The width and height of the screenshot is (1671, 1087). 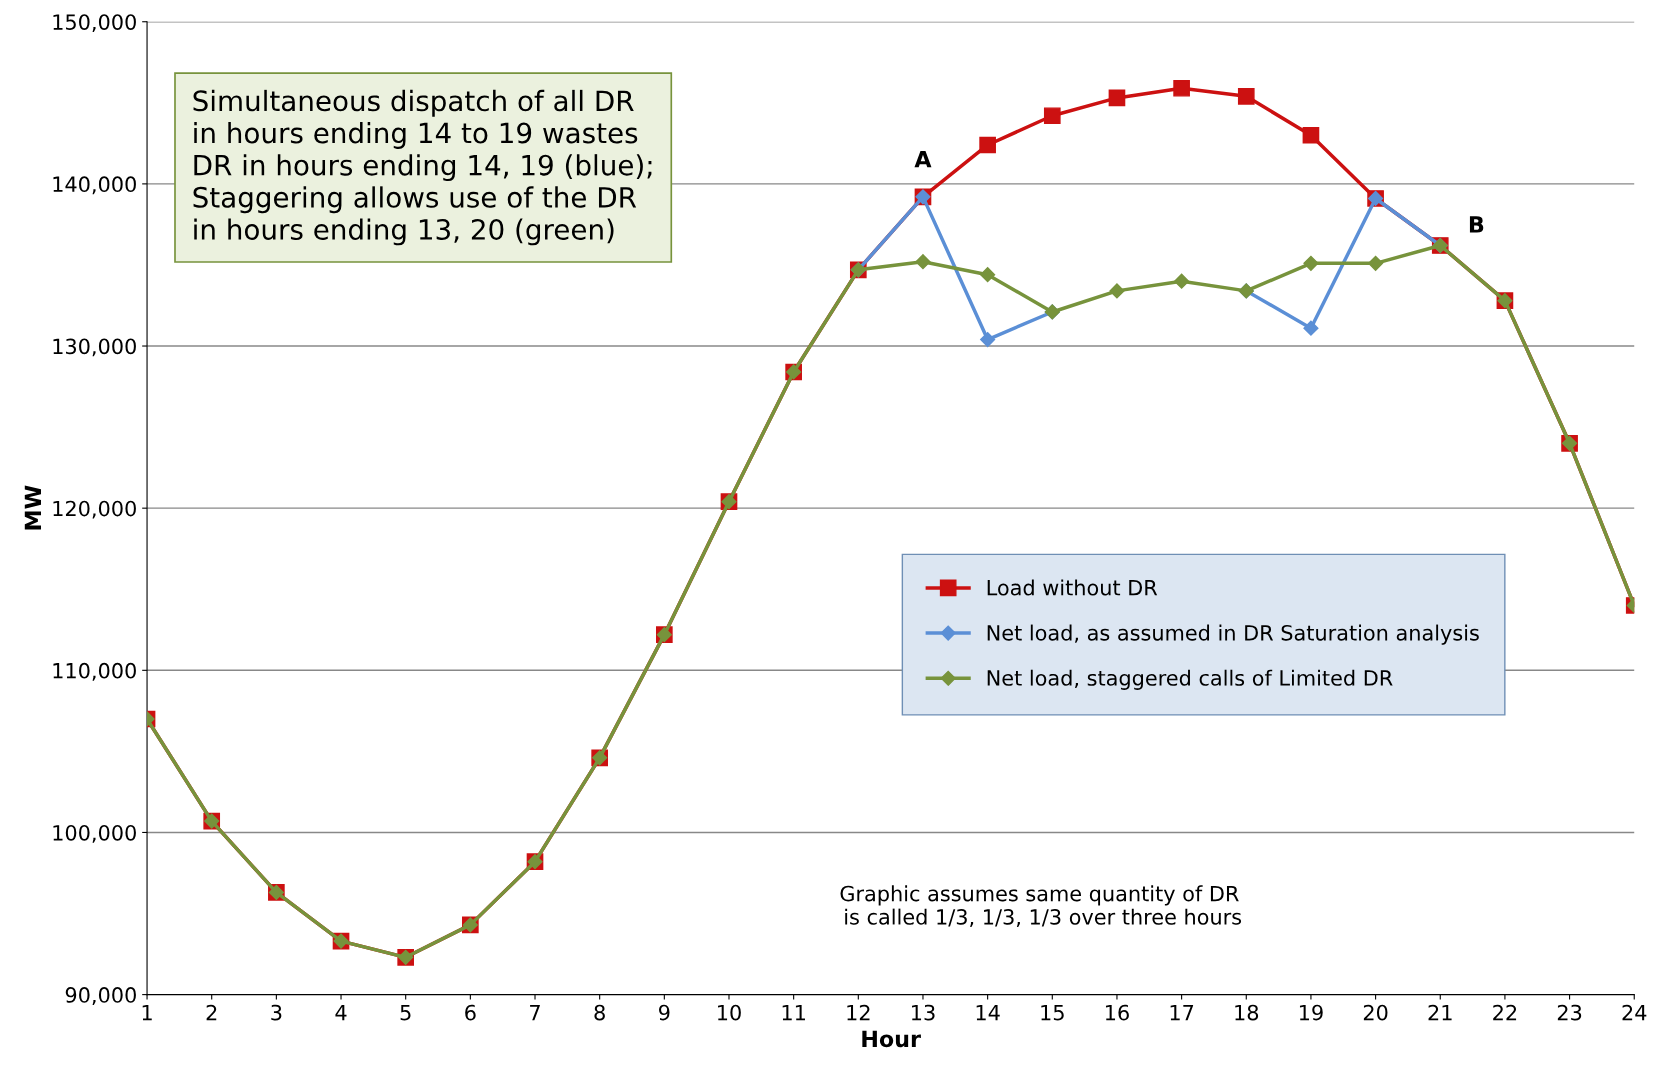 What do you see at coordinates (94, 347) in the screenshot?
I see `y-tick-label: 130,000` at bounding box center [94, 347].